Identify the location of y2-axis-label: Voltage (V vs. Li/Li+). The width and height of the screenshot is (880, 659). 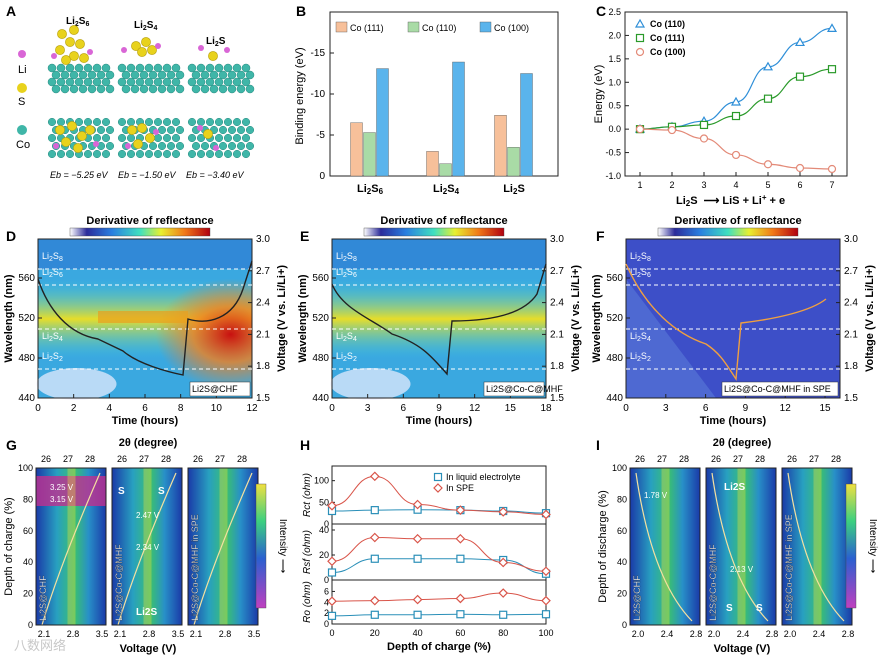
(870, 318).